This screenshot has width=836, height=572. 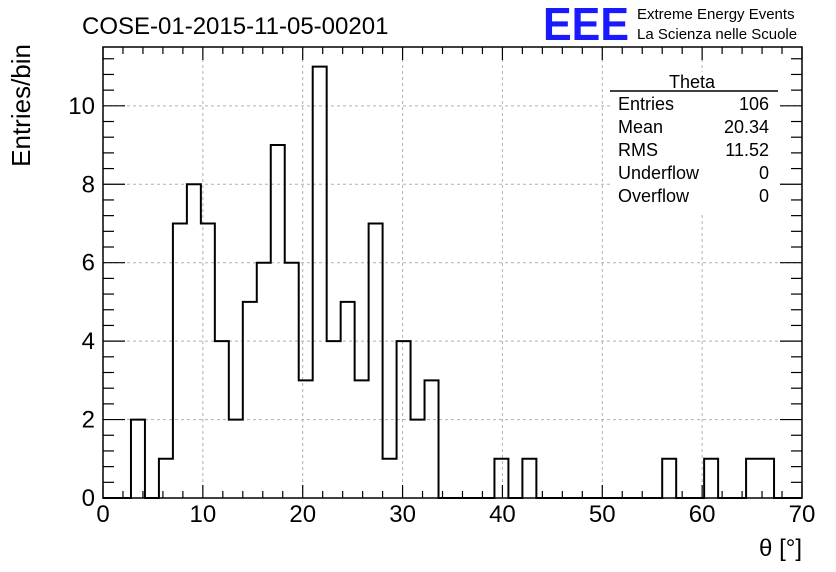 What do you see at coordinates (654, 196) in the screenshot?
I see `stats-label: Overflow` at bounding box center [654, 196].